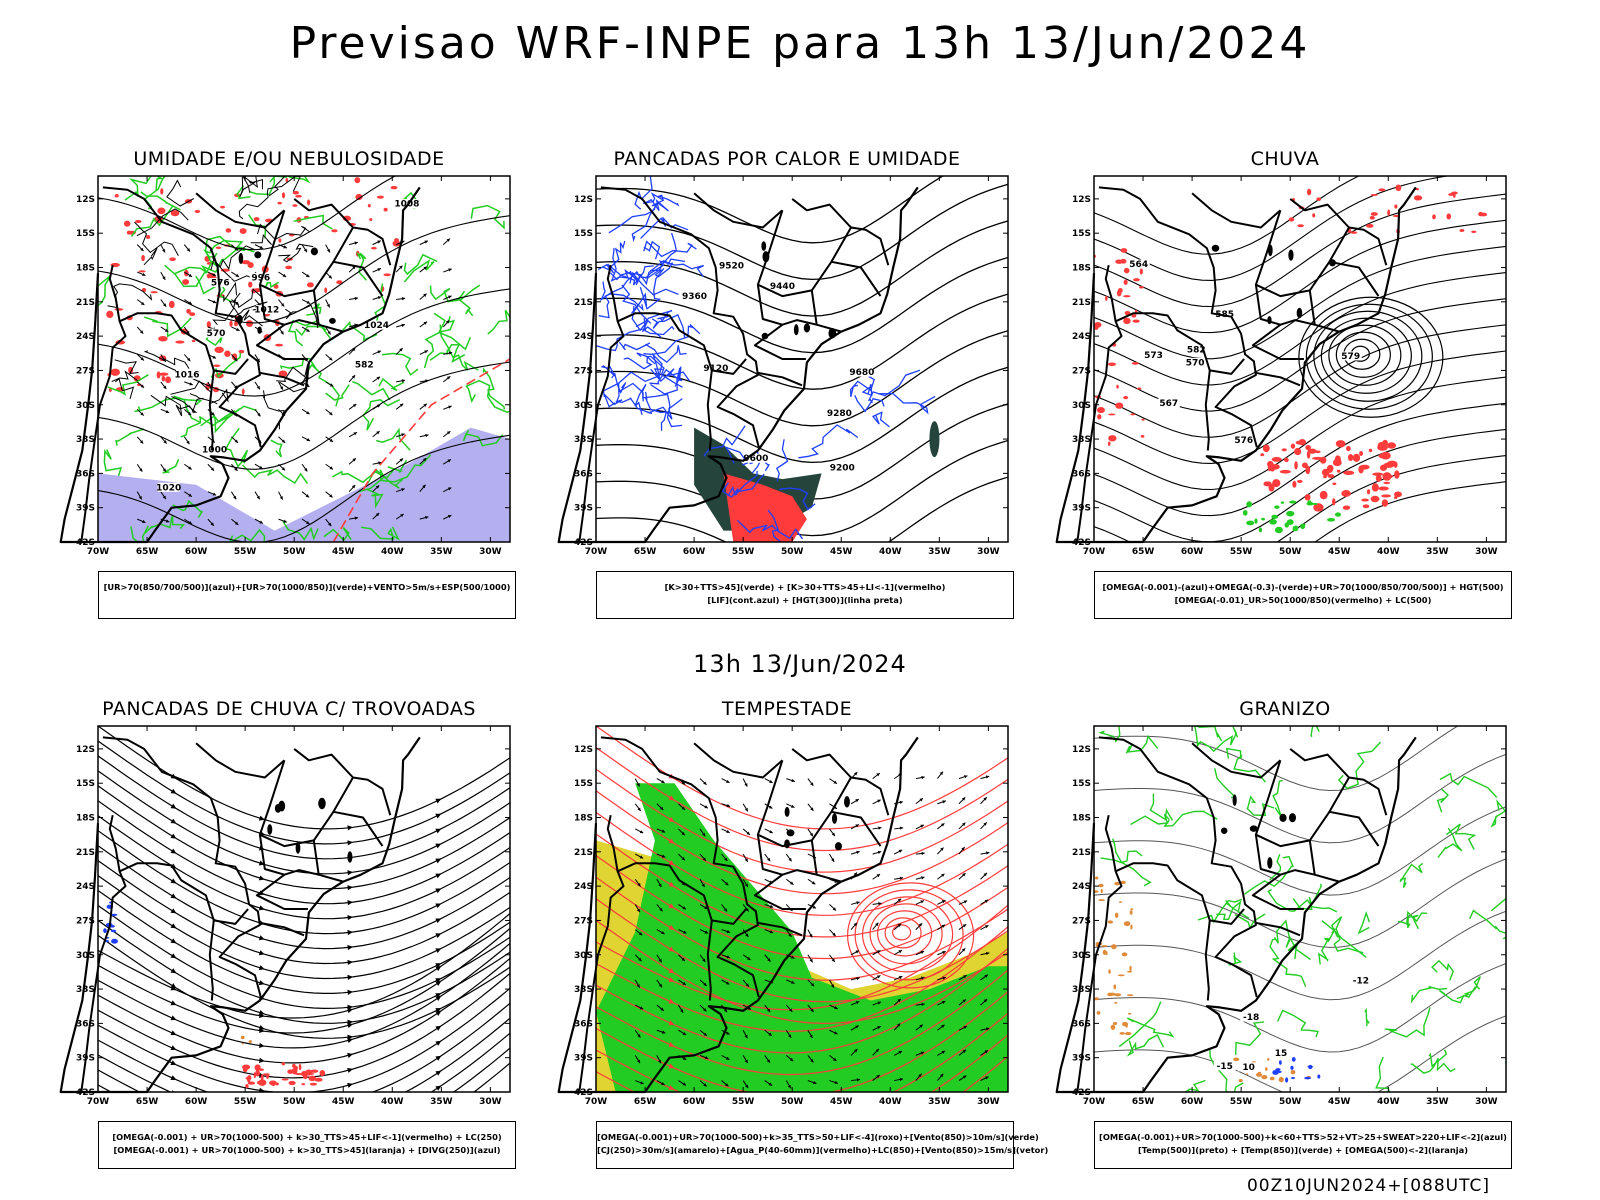  Describe the element at coordinates (583, 921) in the screenshot. I see `y-tick-label: 27S` at that location.